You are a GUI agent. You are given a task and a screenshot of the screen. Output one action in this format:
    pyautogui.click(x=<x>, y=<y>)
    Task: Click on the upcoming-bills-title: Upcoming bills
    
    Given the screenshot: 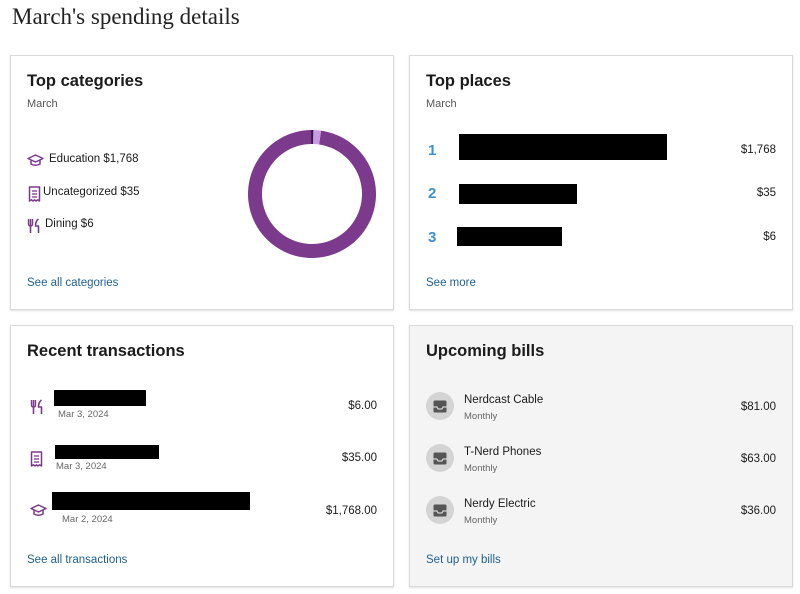 What is the action you would take?
    pyautogui.click(x=485, y=351)
    